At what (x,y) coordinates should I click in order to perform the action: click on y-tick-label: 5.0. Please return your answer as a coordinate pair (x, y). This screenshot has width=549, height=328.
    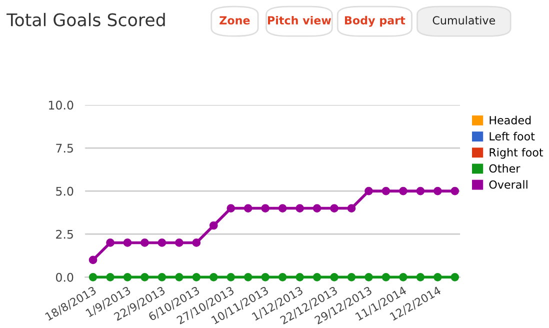
    Looking at the image, I should click on (65, 191).